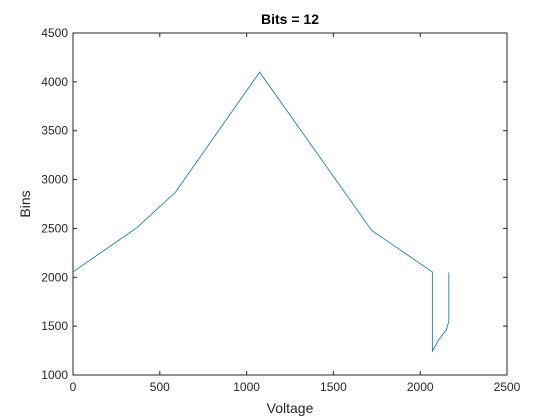 The height and width of the screenshot is (420, 560). Describe the element at coordinates (290, 408) in the screenshot. I see `x-axis-label: Voltage` at that location.